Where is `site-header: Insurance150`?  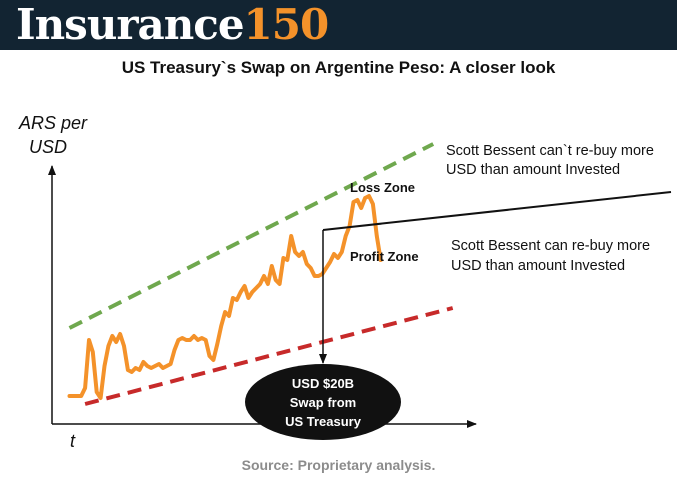 site-header: Insurance150 is located at coordinates (338, 25).